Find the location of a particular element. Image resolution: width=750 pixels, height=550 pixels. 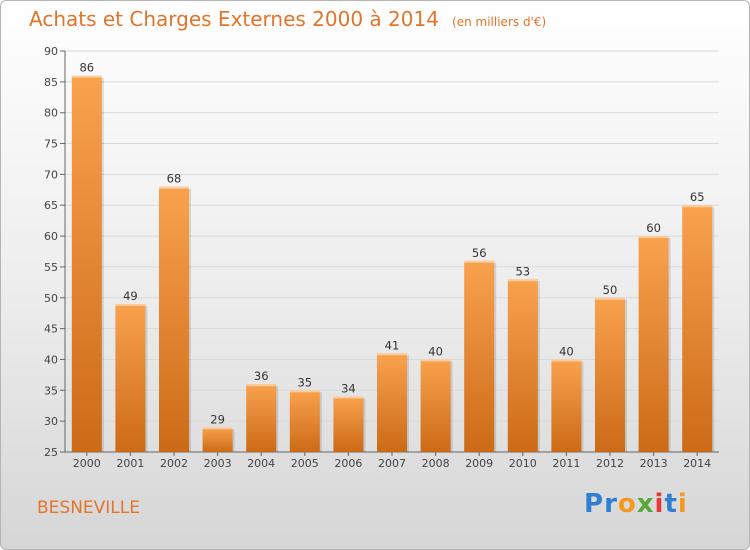

x-tick-label: 2006 is located at coordinates (348, 463).